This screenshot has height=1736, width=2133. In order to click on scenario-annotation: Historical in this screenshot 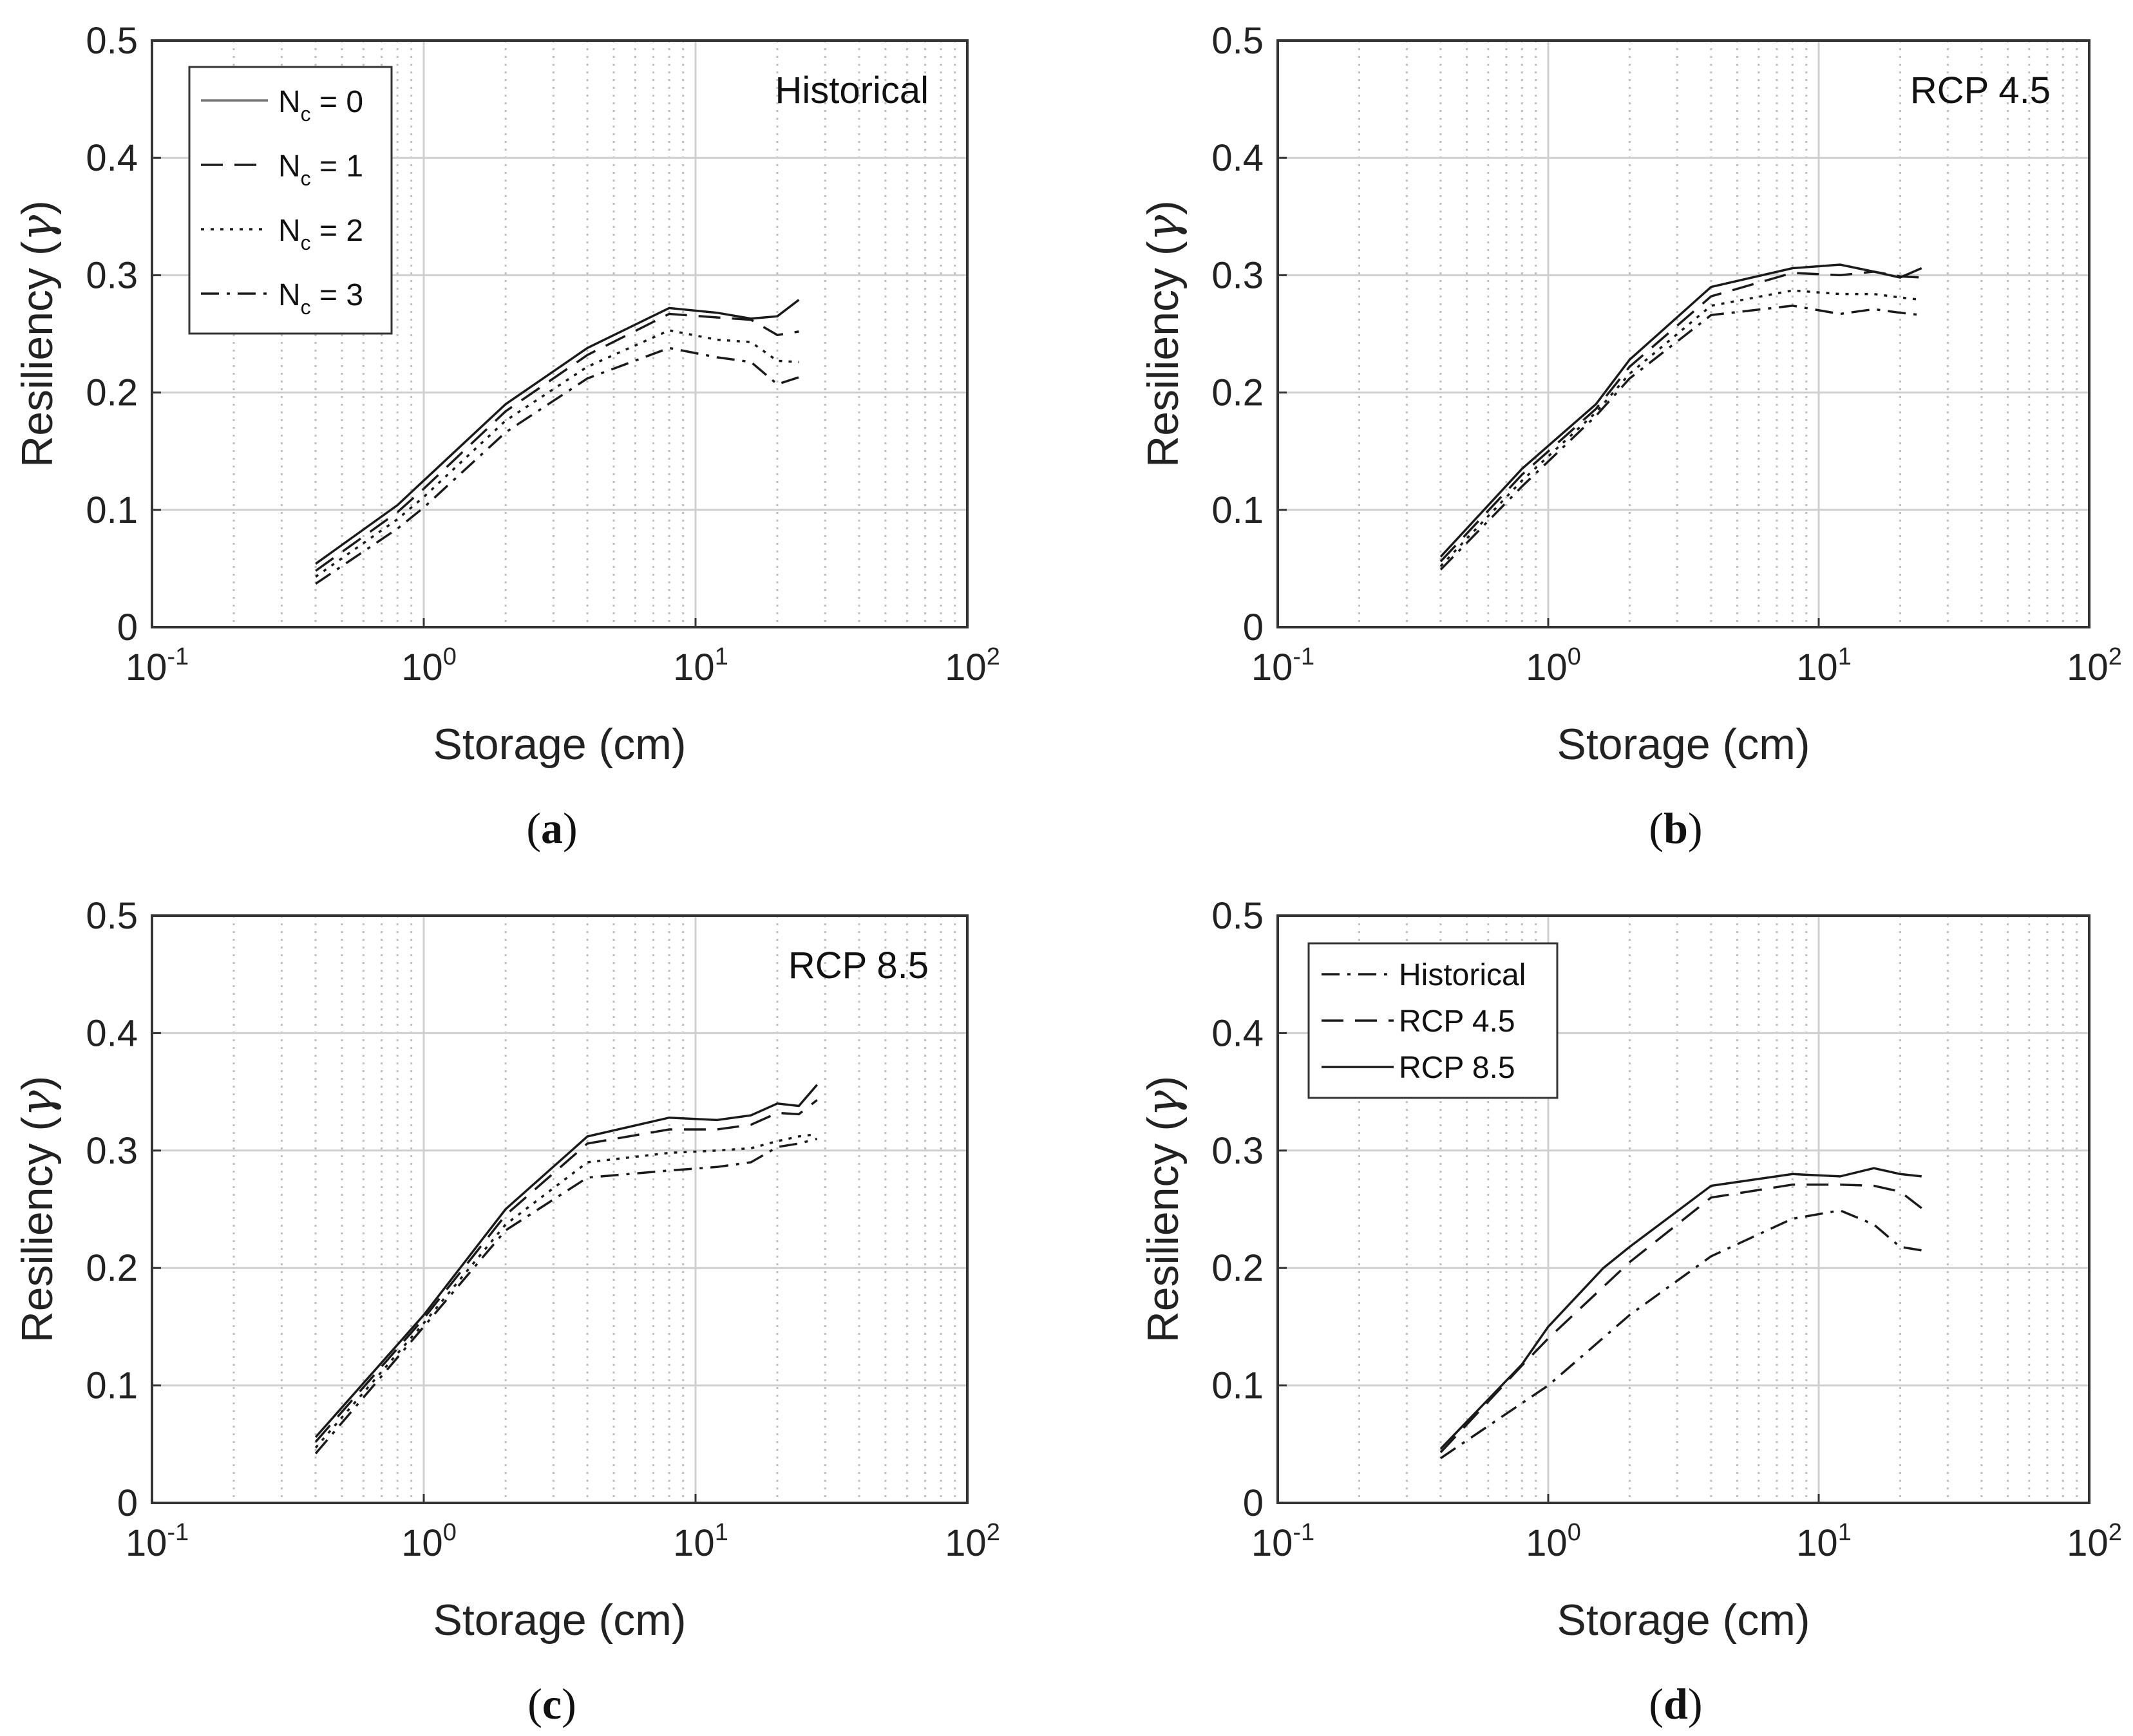, I will do `click(852, 90)`.